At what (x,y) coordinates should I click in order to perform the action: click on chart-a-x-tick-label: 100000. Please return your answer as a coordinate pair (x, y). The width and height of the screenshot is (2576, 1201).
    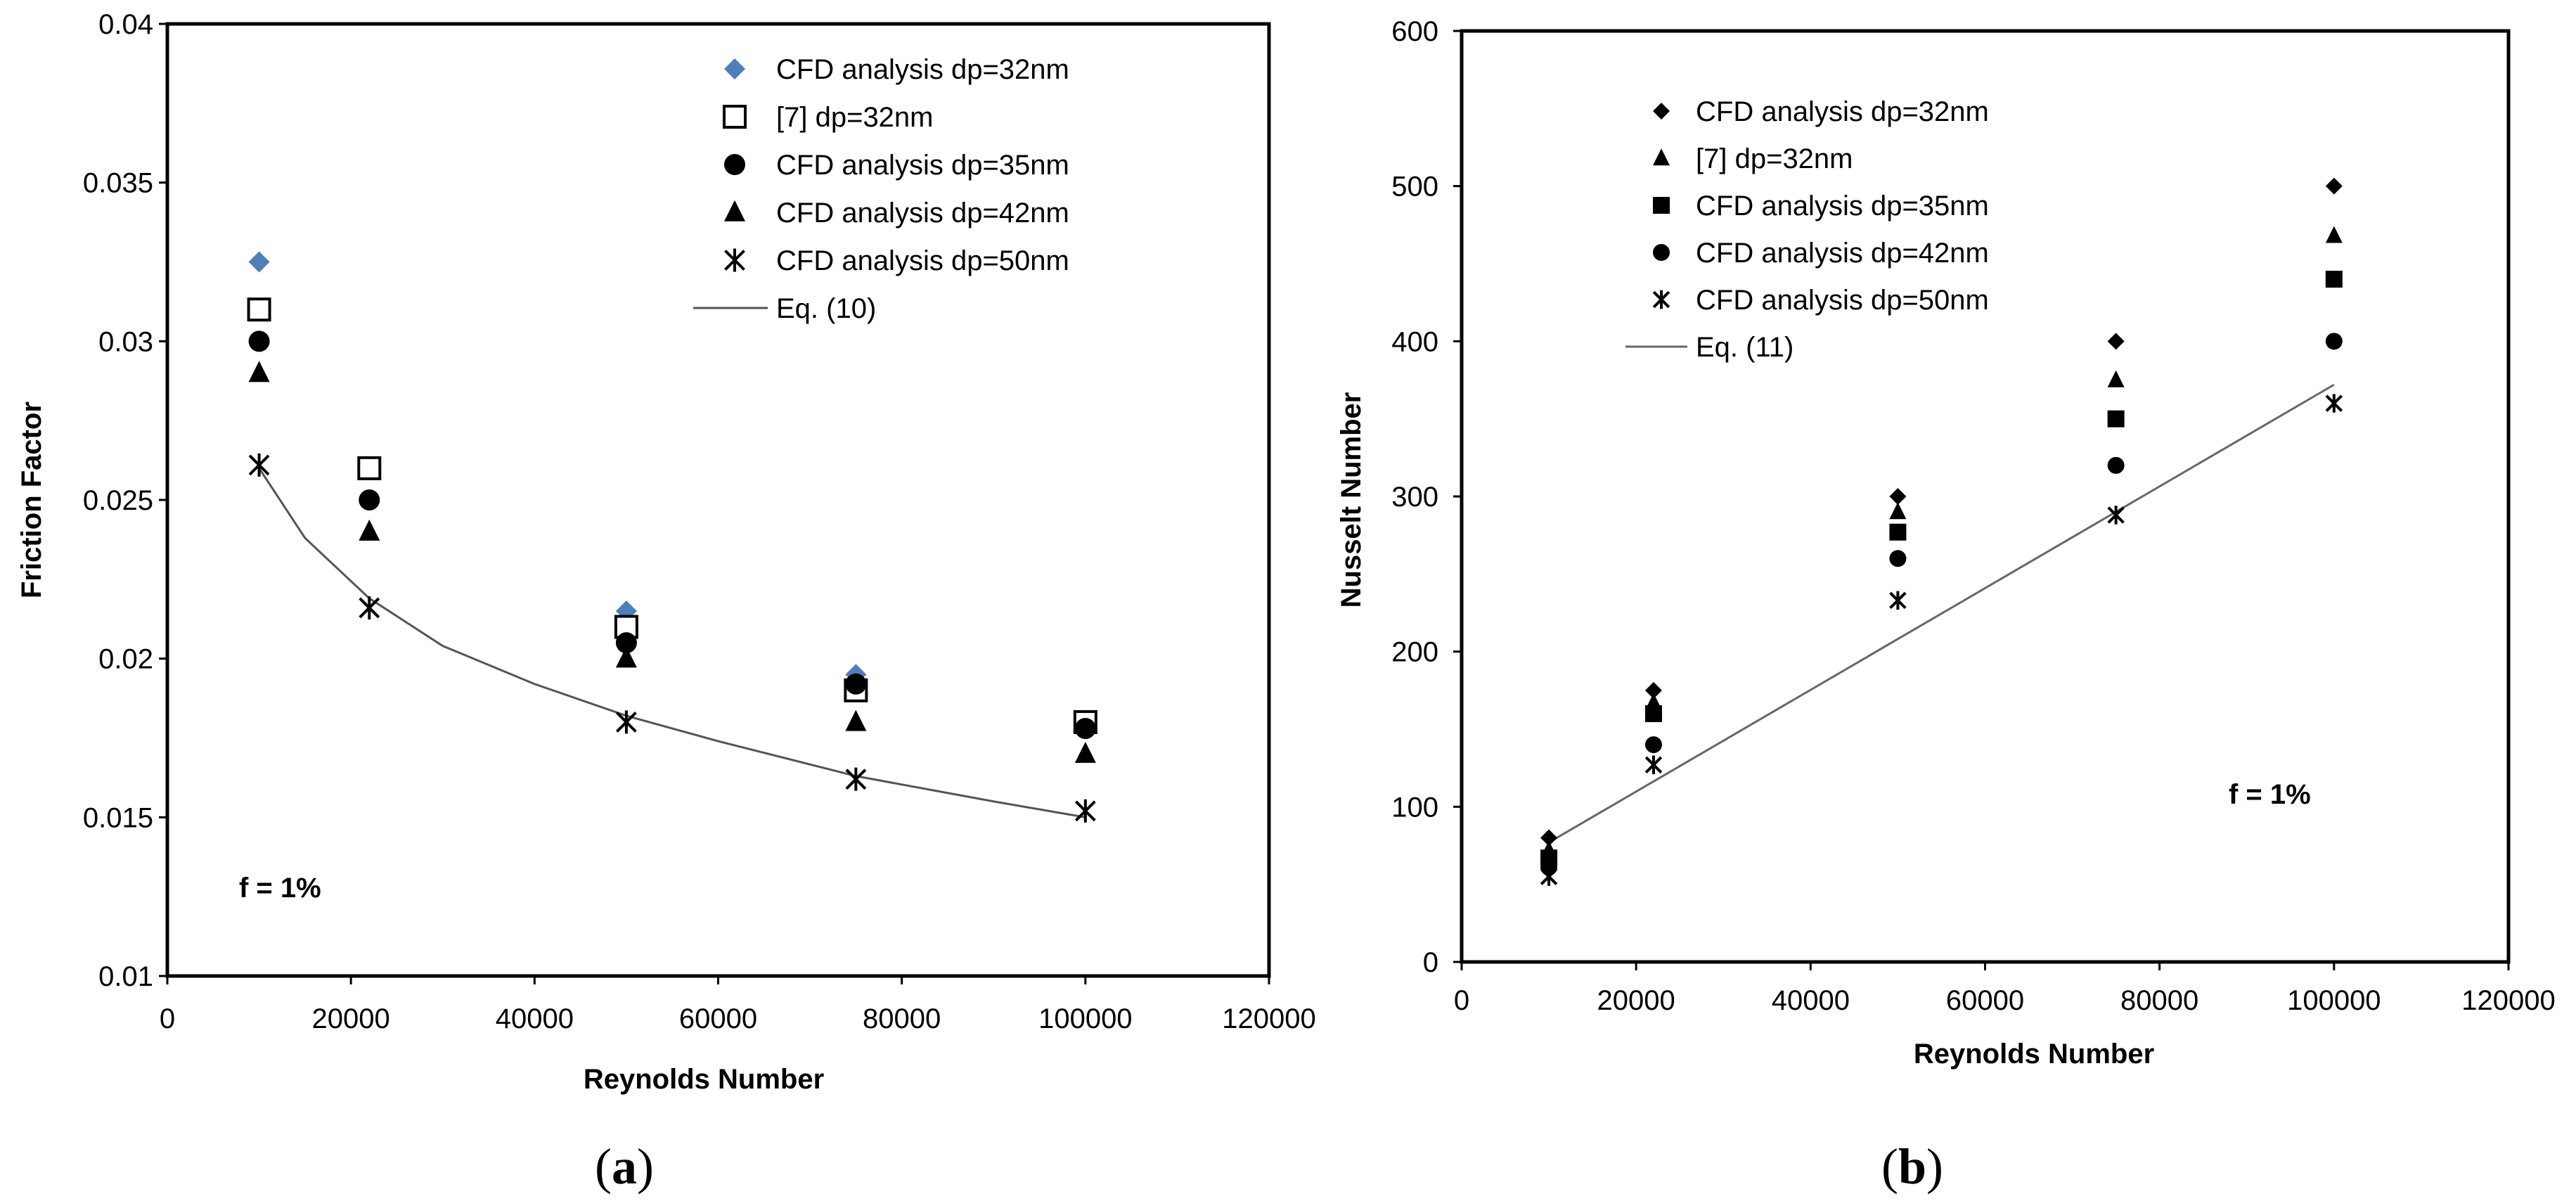
    Looking at the image, I should click on (1085, 1018).